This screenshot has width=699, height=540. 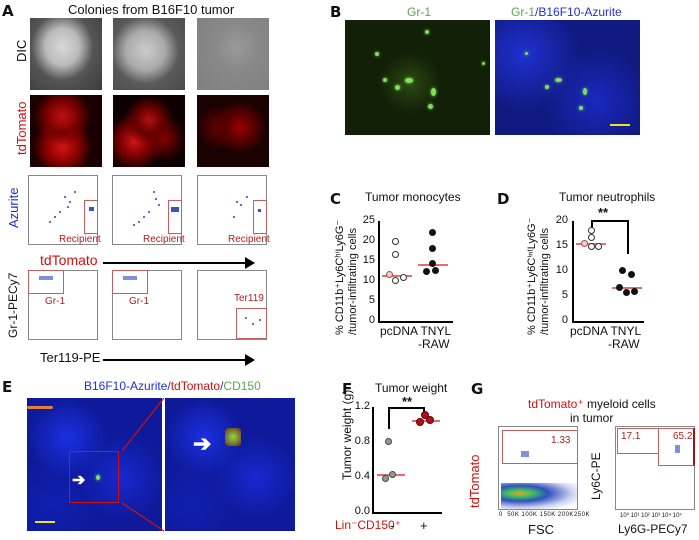 What do you see at coordinates (368, 525) in the screenshot?
I see `chart-f-xlabel: Lin⁻CD150⁺` at bounding box center [368, 525].